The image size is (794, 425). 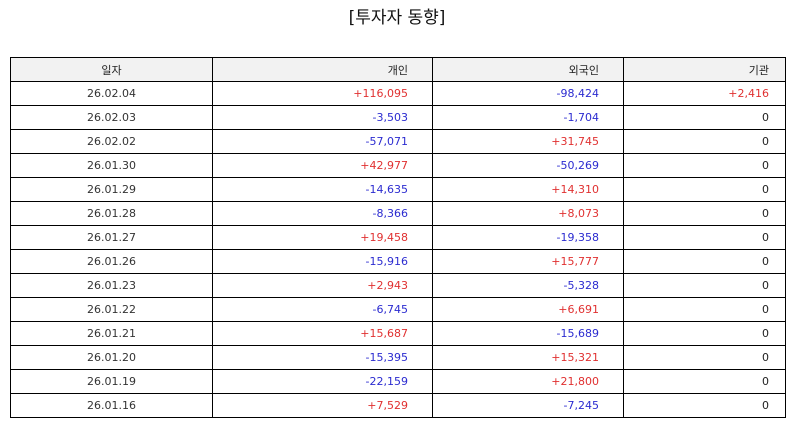 I want to click on cell-individual: +15,687, so click(x=322, y=333).